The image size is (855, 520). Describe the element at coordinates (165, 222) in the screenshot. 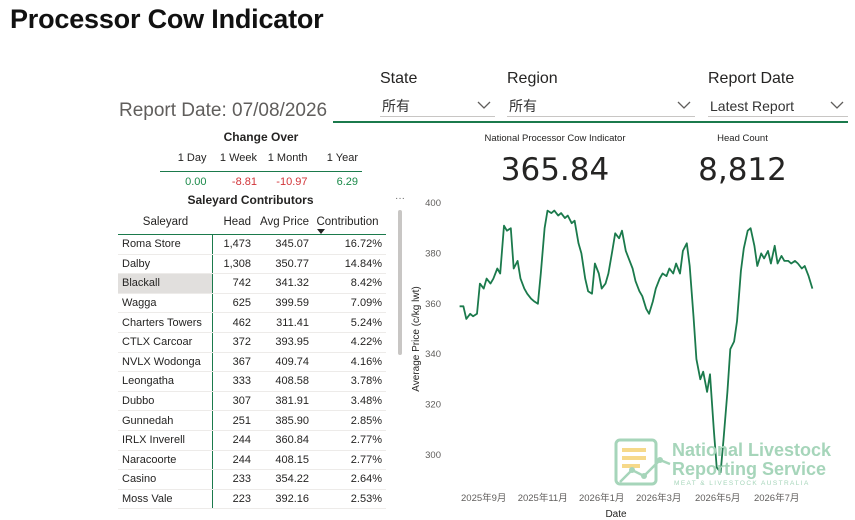

I see `header-saleyard: Saleyard` at that location.